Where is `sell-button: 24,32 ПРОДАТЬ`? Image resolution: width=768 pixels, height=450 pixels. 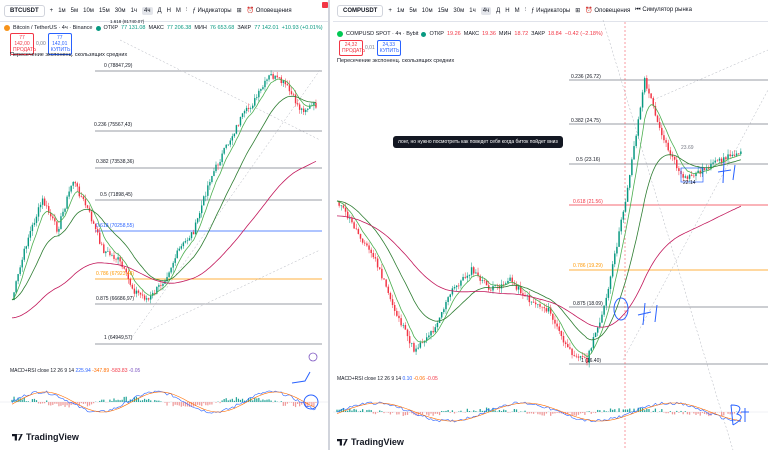
sell-button: 24,32 ПРОДАТЬ is located at coordinates (352, 48).